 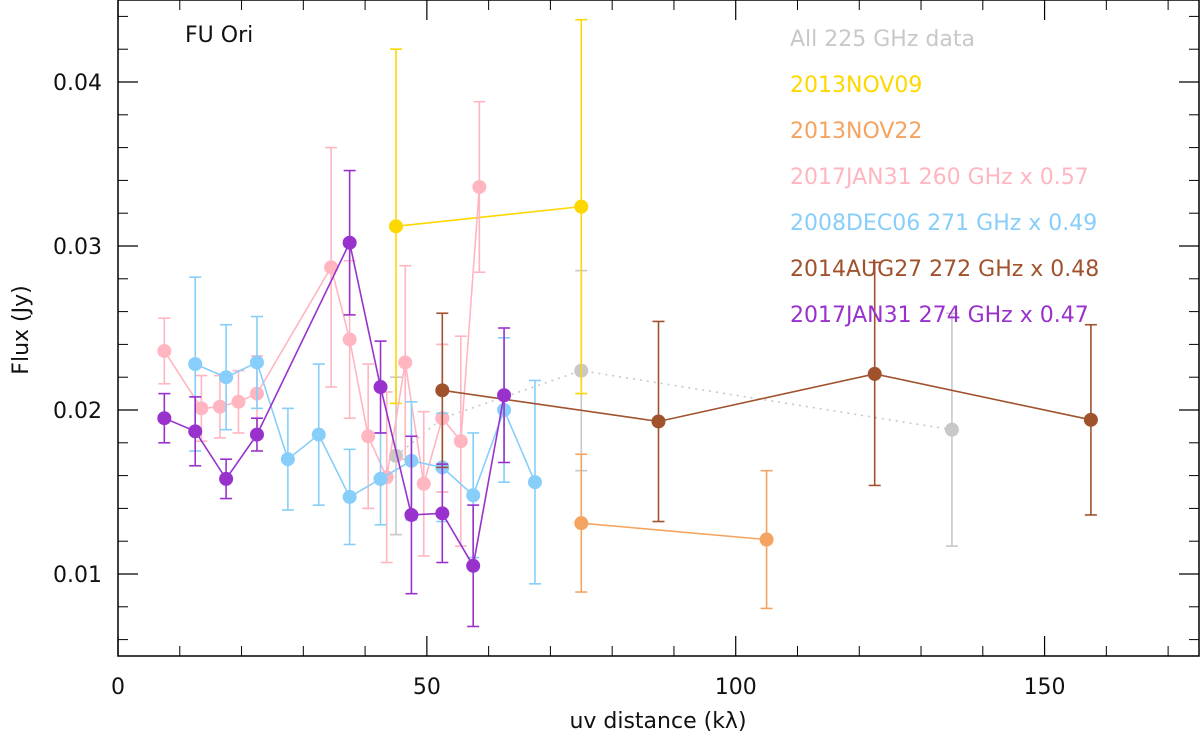 What do you see at coordinates (939, 315) in the screenshot?
I see `legend-entry: 2017JAN31 274 GHz x 0.47` at bounding box center [939, 315].